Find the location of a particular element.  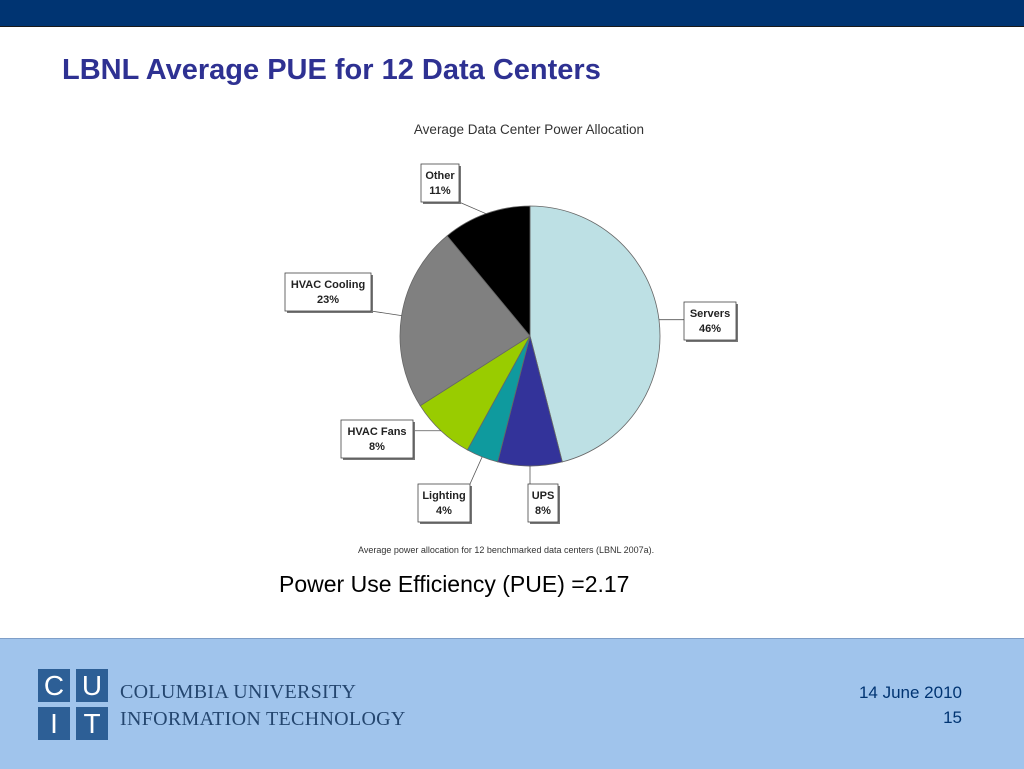

logo-department-name: INFORMATION TECHNOLOGY is located at coordinates (263, 719).